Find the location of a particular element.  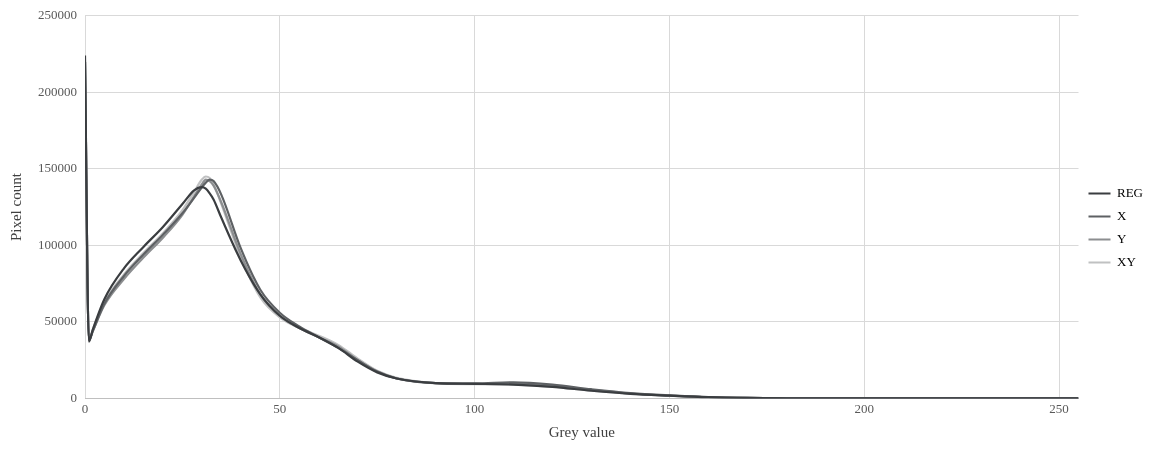

legend-label: Y is located at coordinates (1122, 238).